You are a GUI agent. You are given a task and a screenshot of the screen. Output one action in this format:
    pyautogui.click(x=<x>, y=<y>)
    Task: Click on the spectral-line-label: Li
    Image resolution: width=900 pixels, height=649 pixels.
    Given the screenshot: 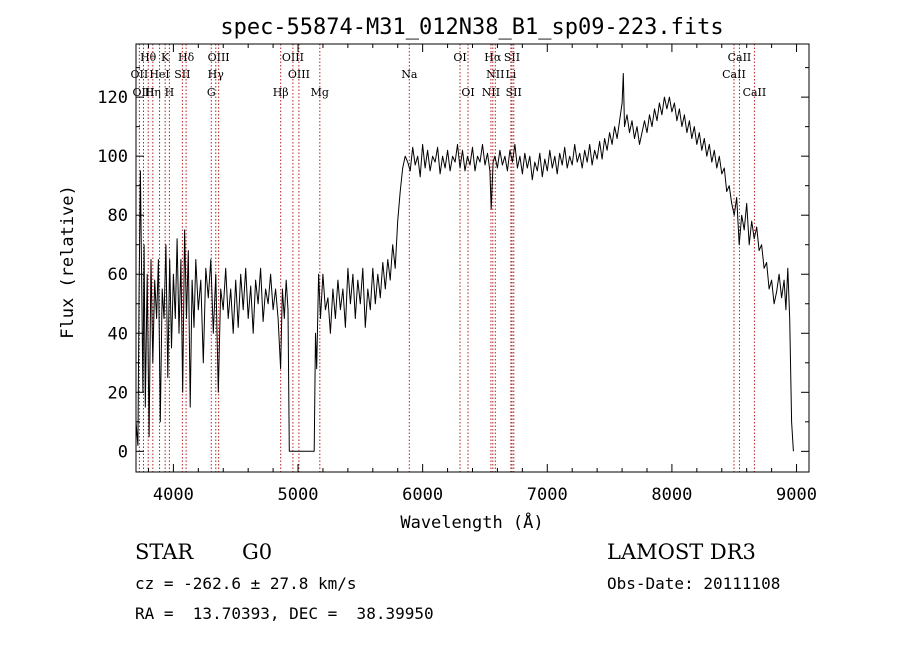 What is the action you would take?
    pyautogui.click(x=510, y=74)
    